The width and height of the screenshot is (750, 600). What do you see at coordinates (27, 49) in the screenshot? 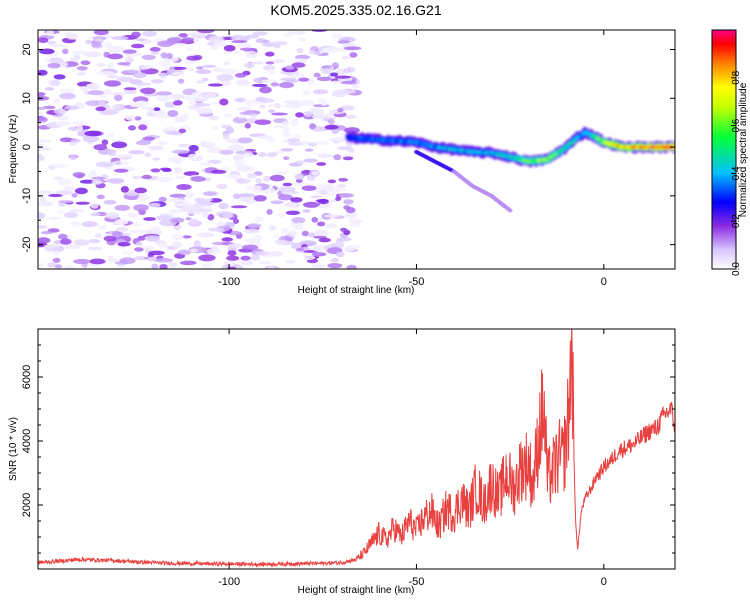
I see `y-tick-label: 20` at bounding box center [27, 49].